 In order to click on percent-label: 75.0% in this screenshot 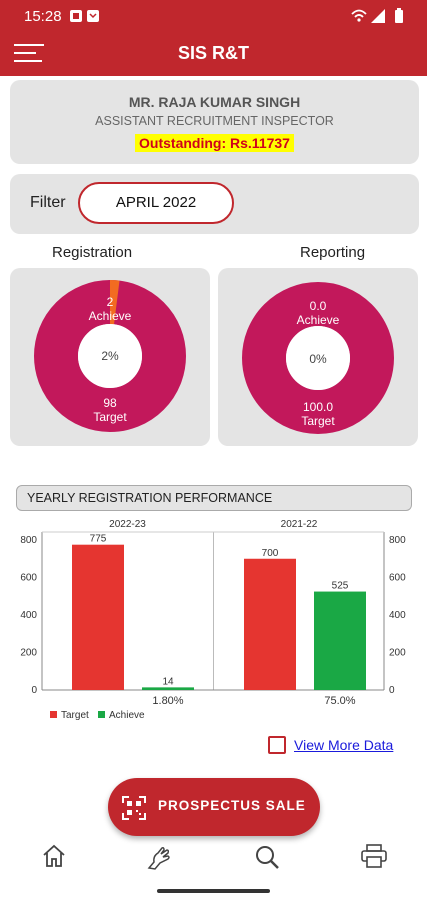, I will do `click(339, 701)`.